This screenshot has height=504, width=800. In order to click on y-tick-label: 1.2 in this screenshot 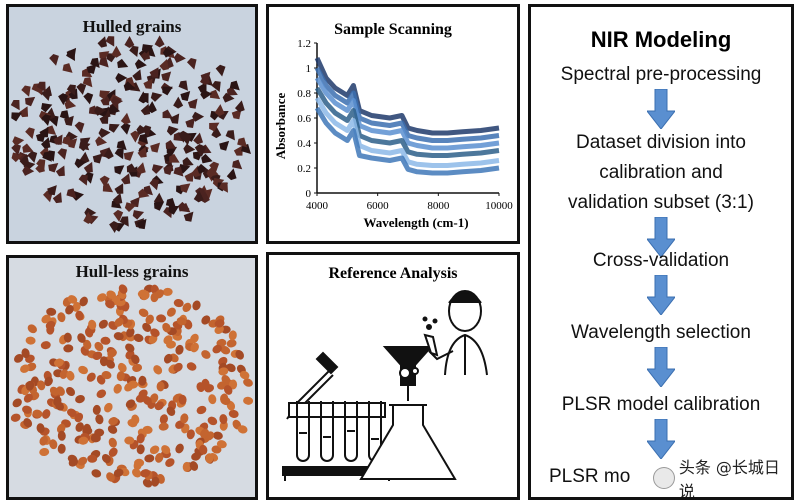, I will do `click(304, 44)`.